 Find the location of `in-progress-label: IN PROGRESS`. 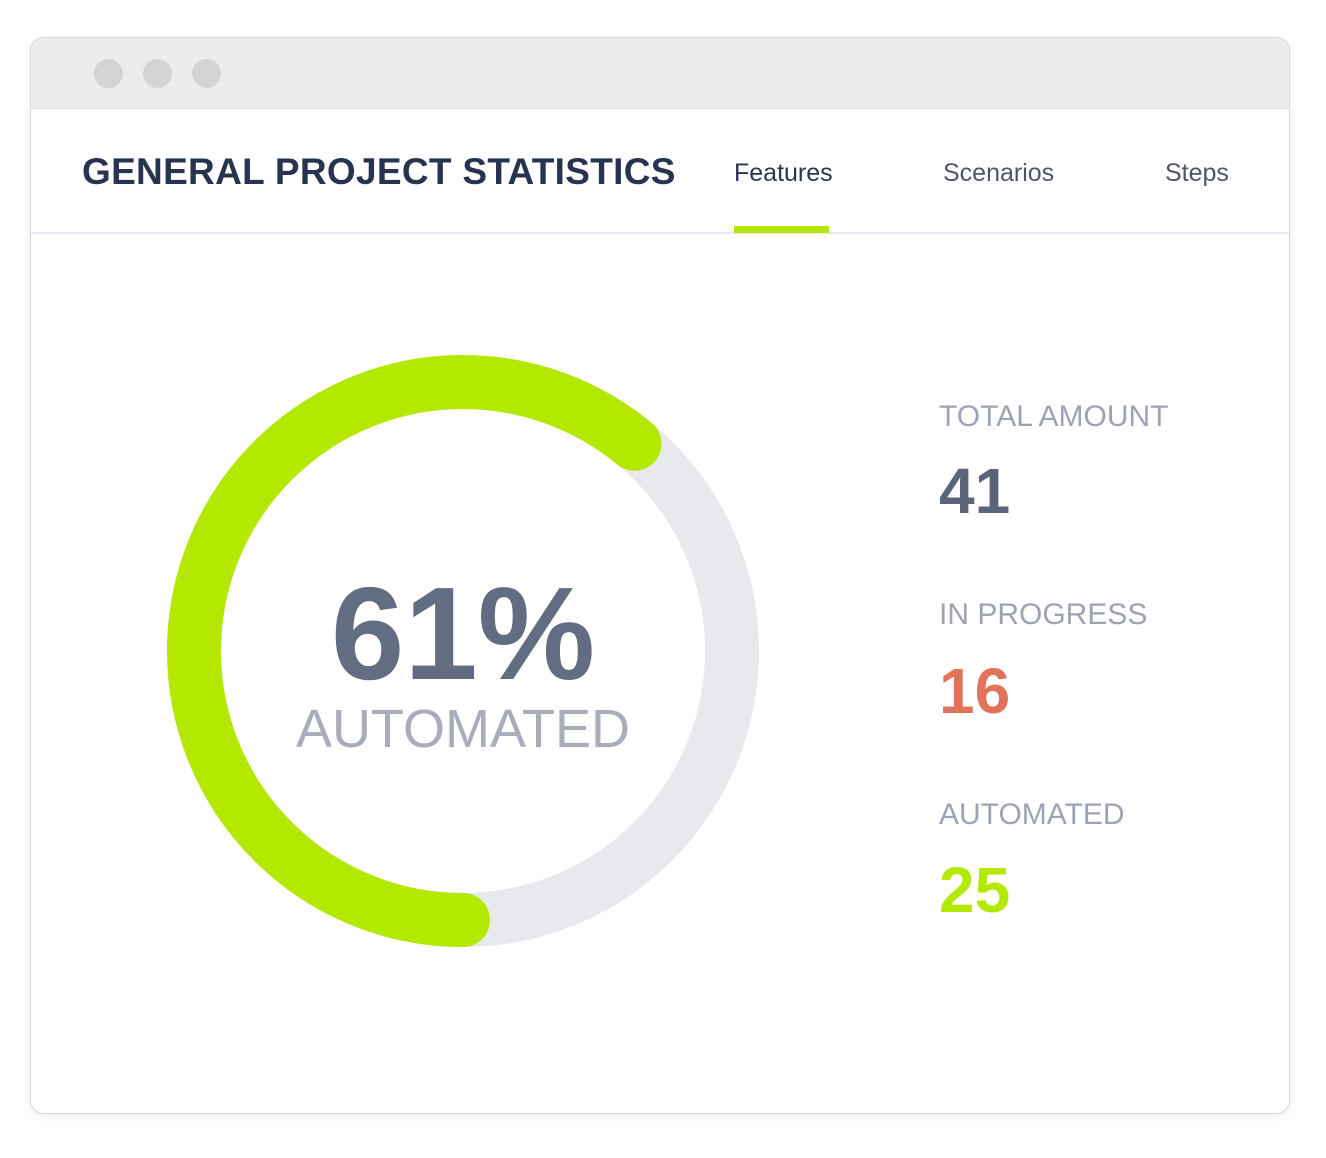

in-progress-label: IN PROGRESS is located at coordinates (1043, 614).